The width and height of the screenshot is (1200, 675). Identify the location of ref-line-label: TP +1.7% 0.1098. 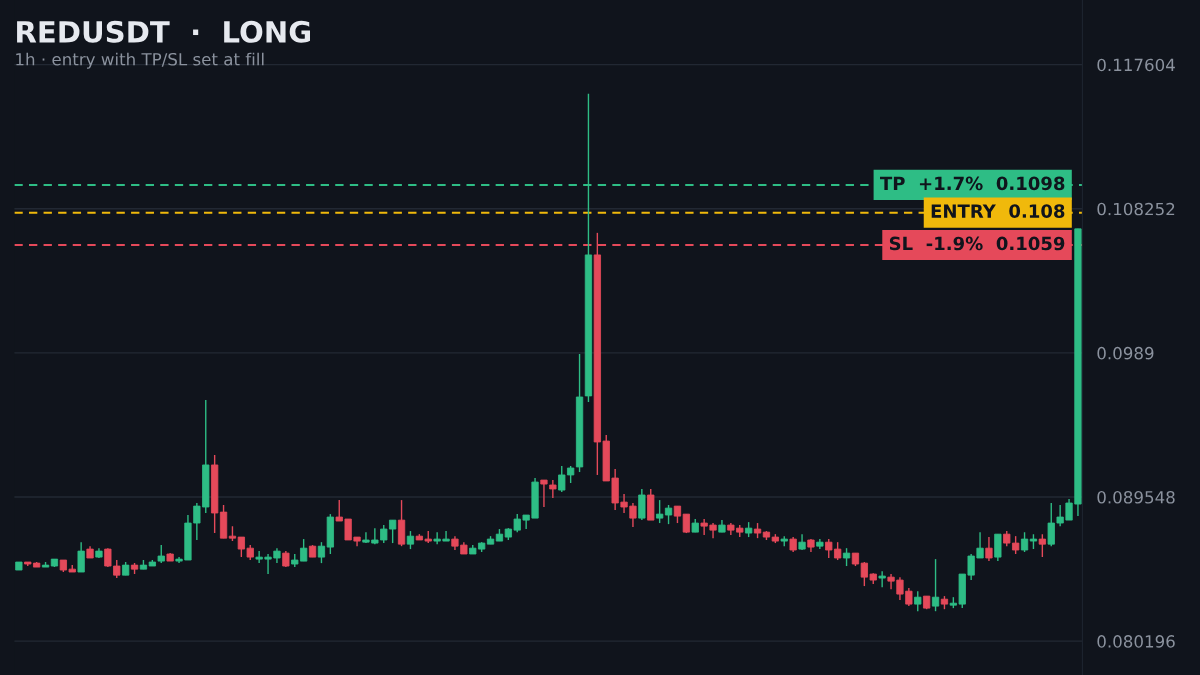
(972, 183).